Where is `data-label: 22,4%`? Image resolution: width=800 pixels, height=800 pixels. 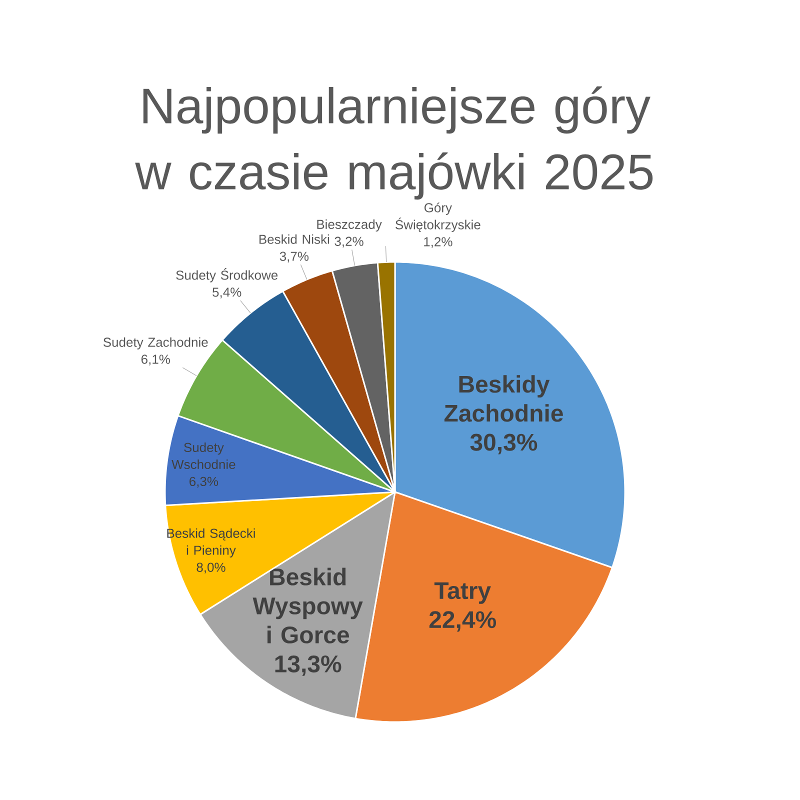 data-label: 22,4% is located at coordinates (462, 621).